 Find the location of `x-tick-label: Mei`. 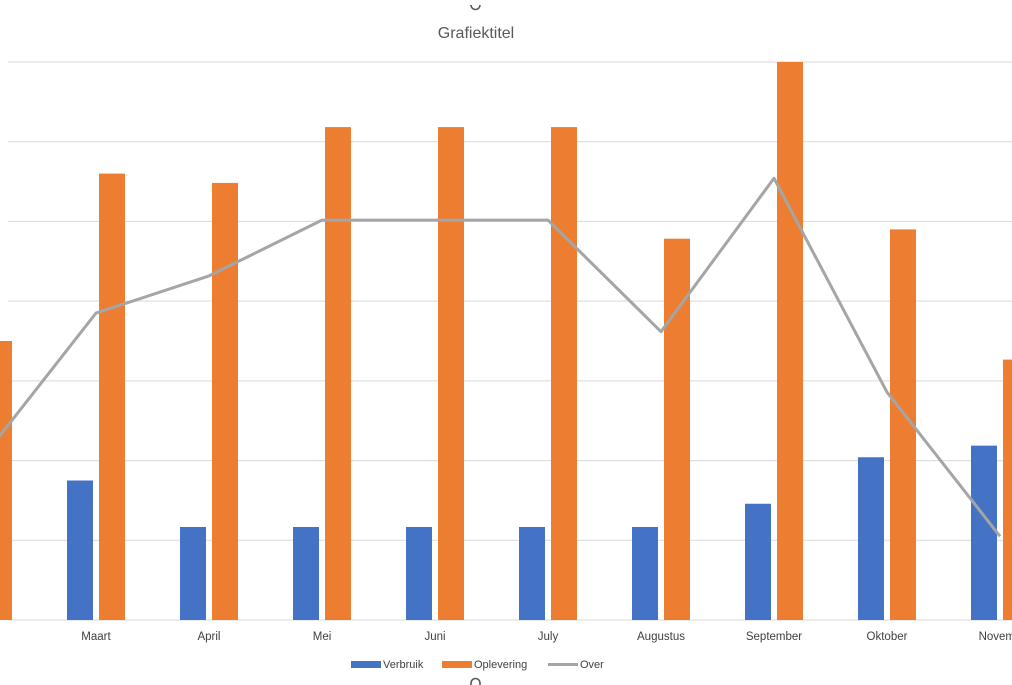

x-tick-label: Mei is located at coordinates (322, 637).